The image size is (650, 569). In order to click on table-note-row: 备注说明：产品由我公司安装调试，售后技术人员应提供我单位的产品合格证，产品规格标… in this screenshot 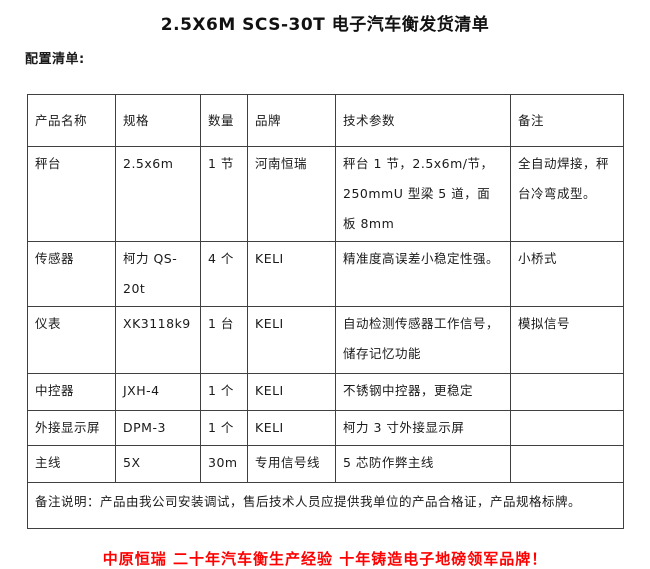, I will do `click(325, 505)`.